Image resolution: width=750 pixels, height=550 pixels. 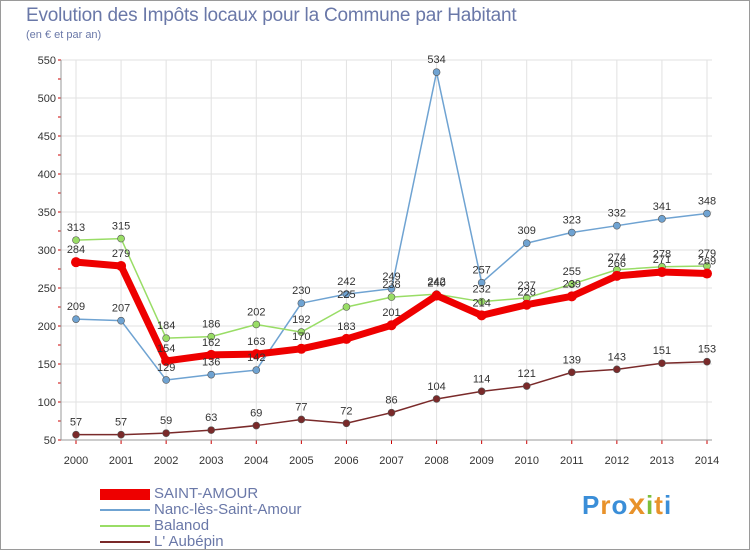 What do you see at coordinates (617, 264) in the screenshot?
I see `data-label: 266` at bounding box center [617, 264].